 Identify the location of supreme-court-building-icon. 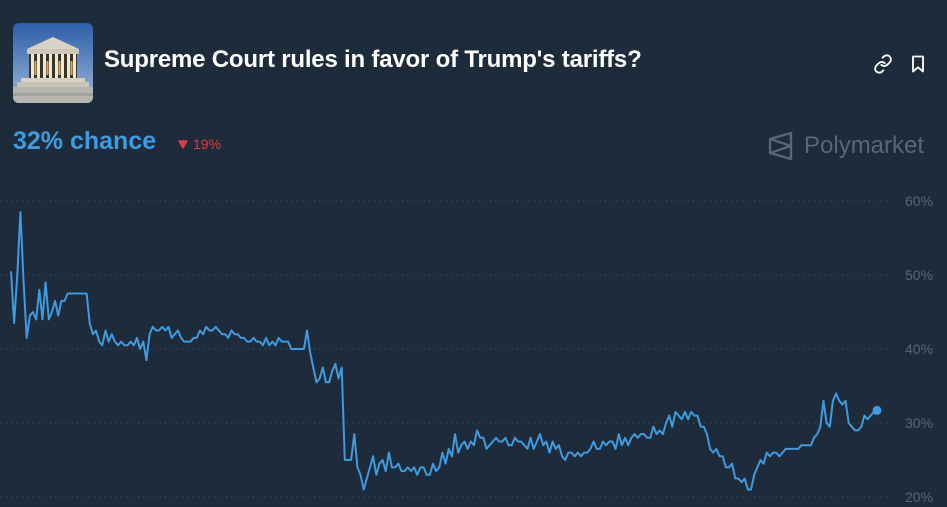
(53, 63).